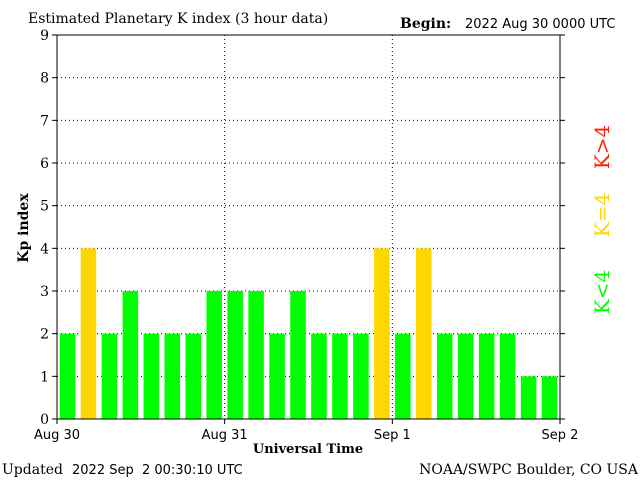 The height and width of the screenshot is (480, 640). I want to click on legend-equal-four: K=4, so click(602, 215).